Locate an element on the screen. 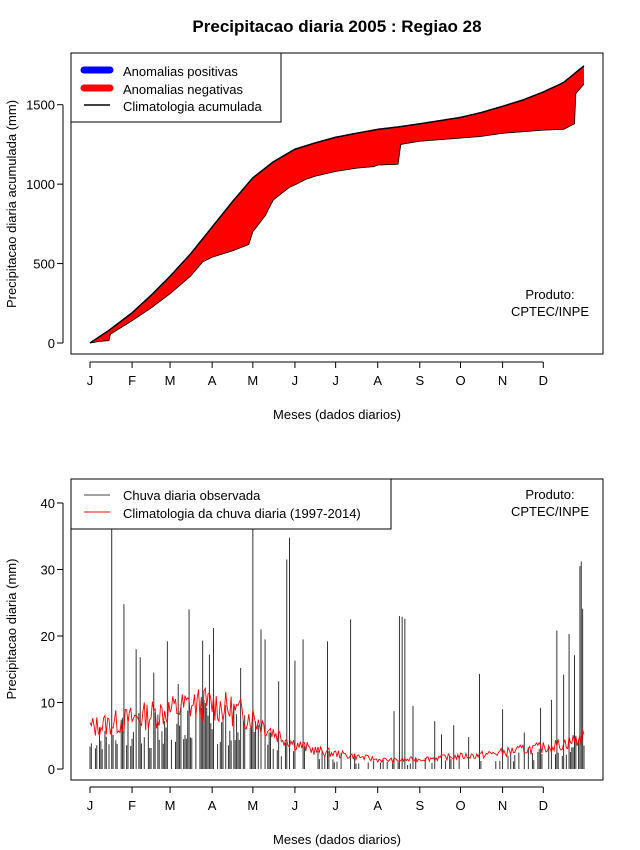  p1-x-tick-label-5: M is located at coordinates (252, 380).